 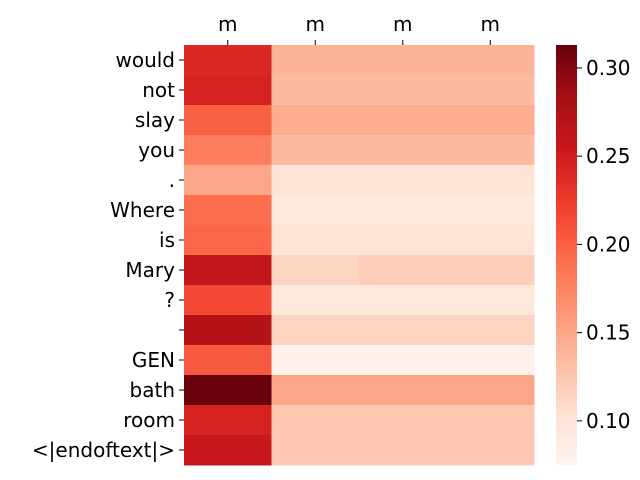 What do you see at coordinates (608, 421) in the screenshot?
I see `colorbar-tick-label: 0.10` at bounding box center [608, 421].